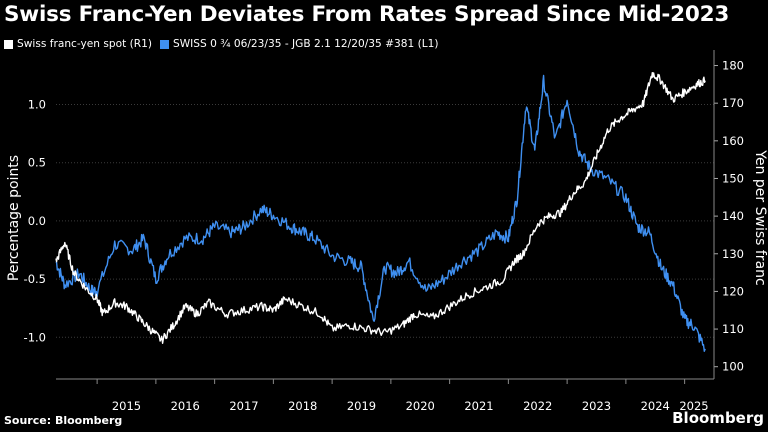 This screenshot has height=432, width=768. Describe the element at coordinates (733, 329) in the screenshot. I see `y-right-tick-label: 110` at that location.